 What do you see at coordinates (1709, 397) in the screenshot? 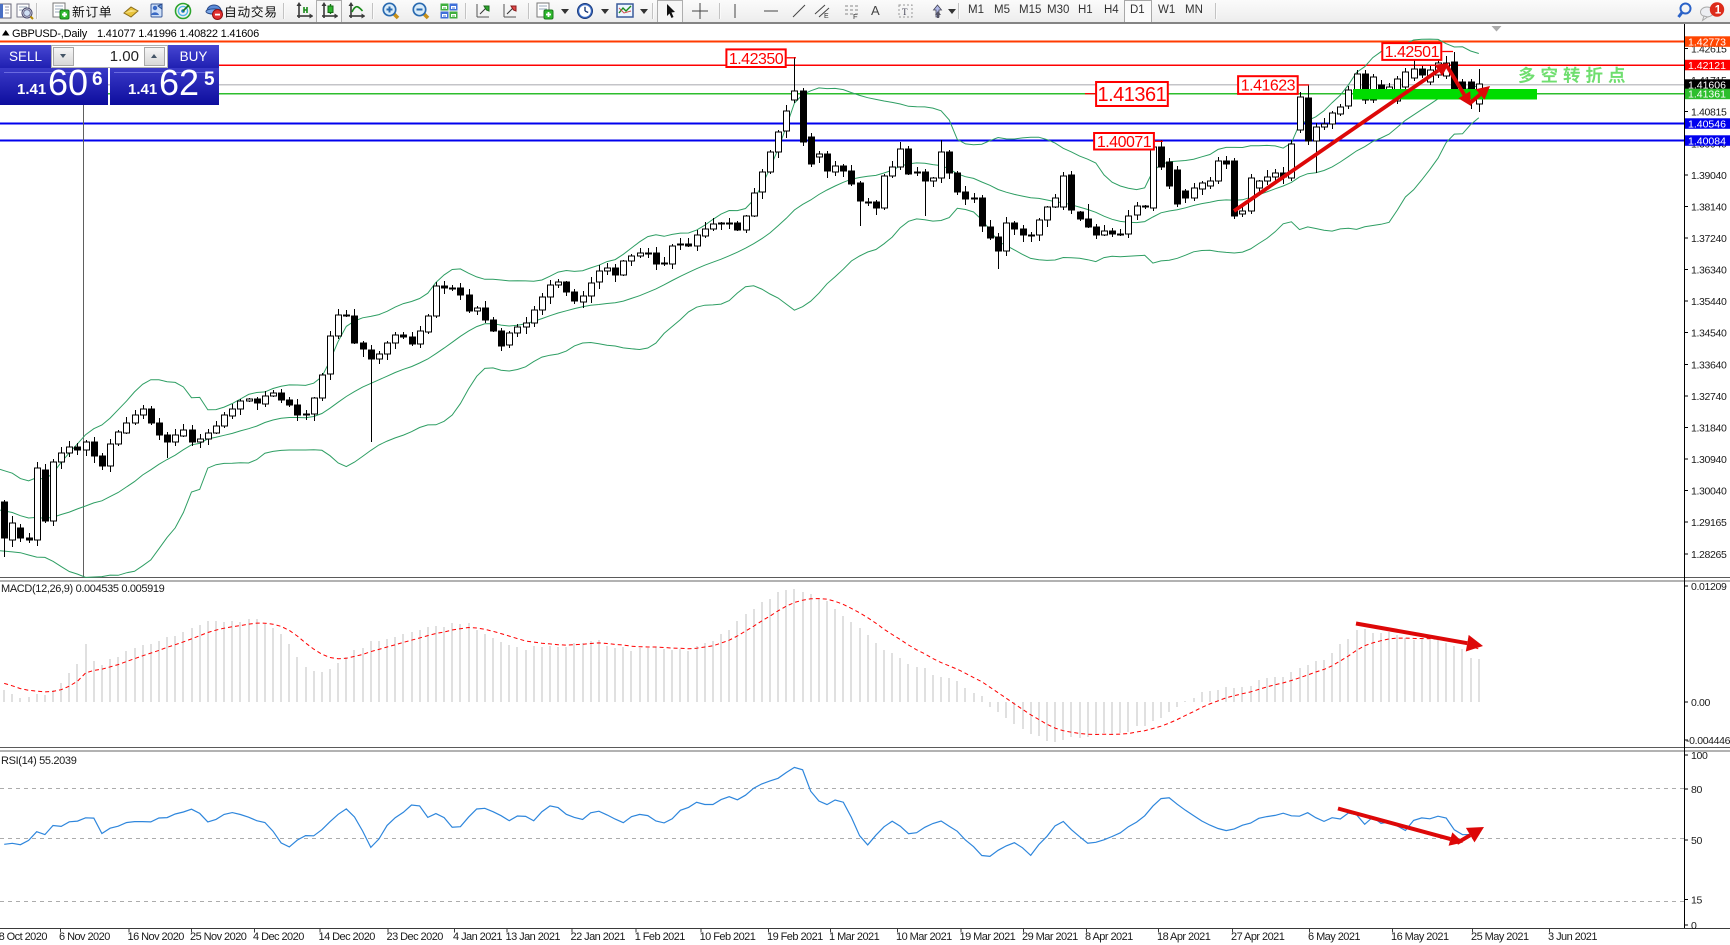
I see `svg-text: 1.32740` at bounding box center [1709, 397].